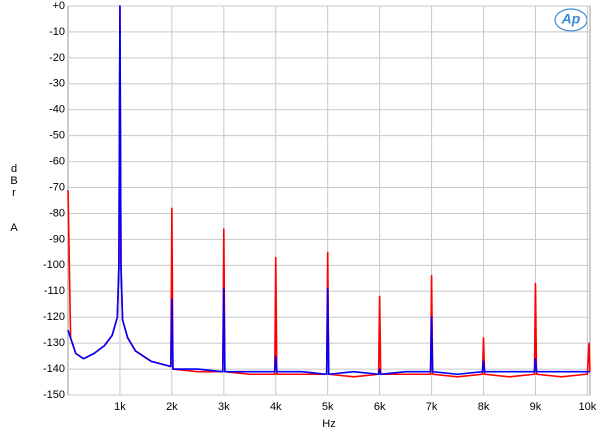 The image size is (600, 439). What do you see at coordinates (328, 407) in the screenshot?
I see `x-tick-label: 5k` at bounding box center [328, 407].